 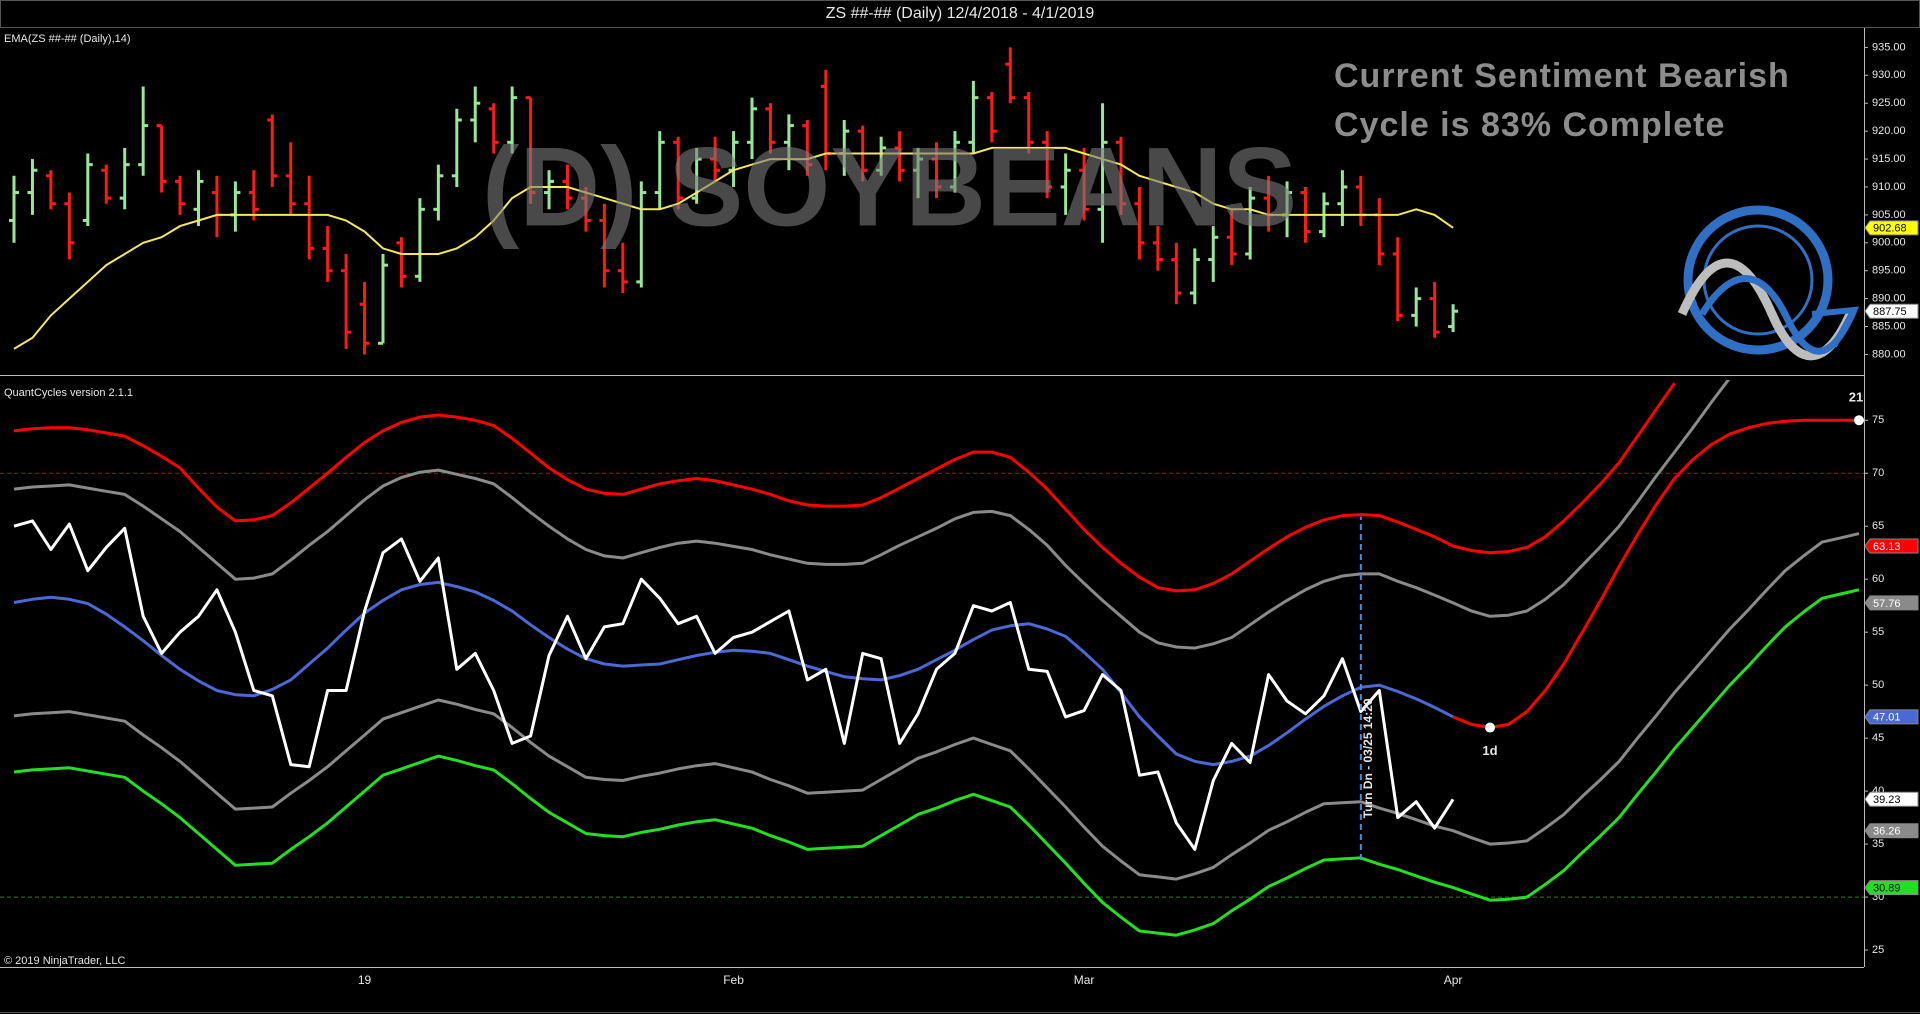 I want to click on x-tick-label: Apr, so click(x=1453, y=980).